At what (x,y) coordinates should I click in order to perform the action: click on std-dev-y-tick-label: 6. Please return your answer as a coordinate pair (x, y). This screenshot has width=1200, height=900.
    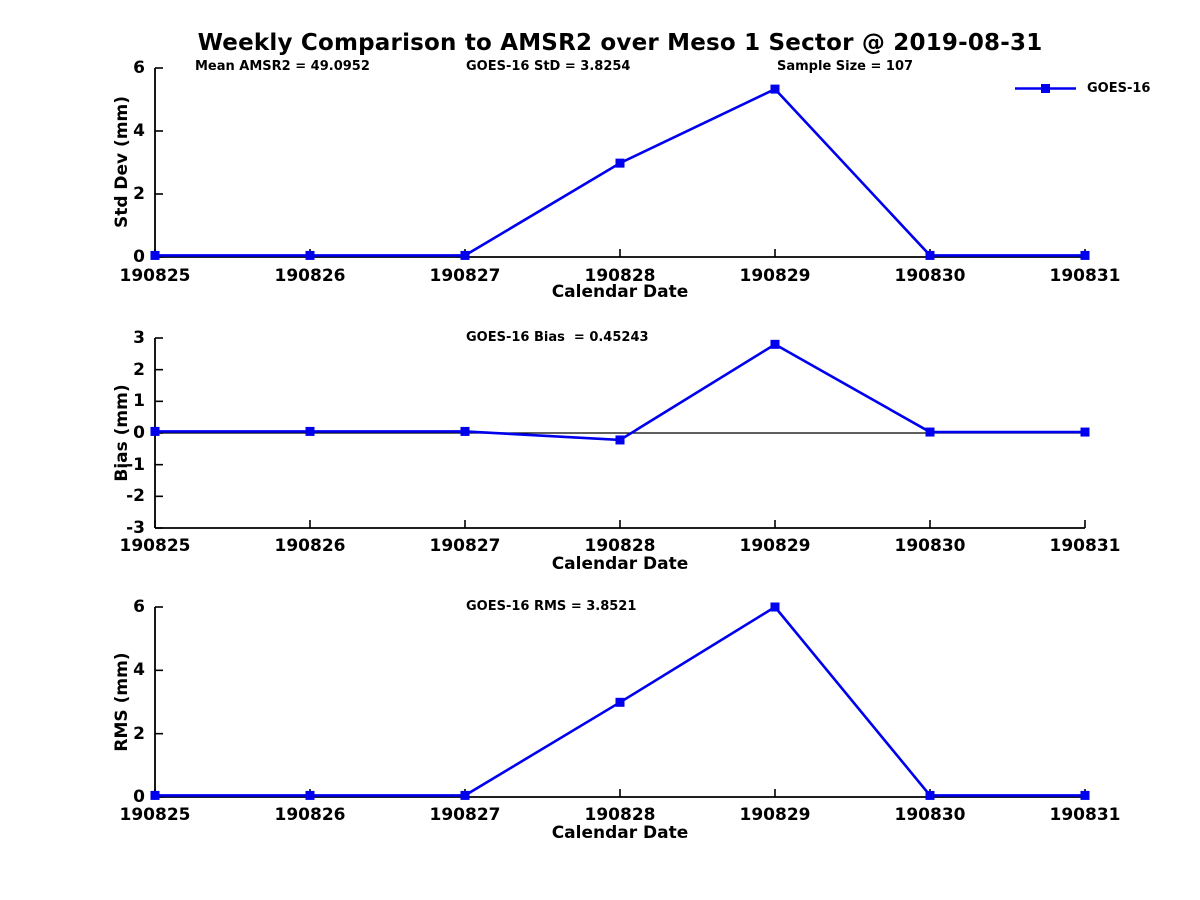
    Looking at the image, I should click on (139, 68).